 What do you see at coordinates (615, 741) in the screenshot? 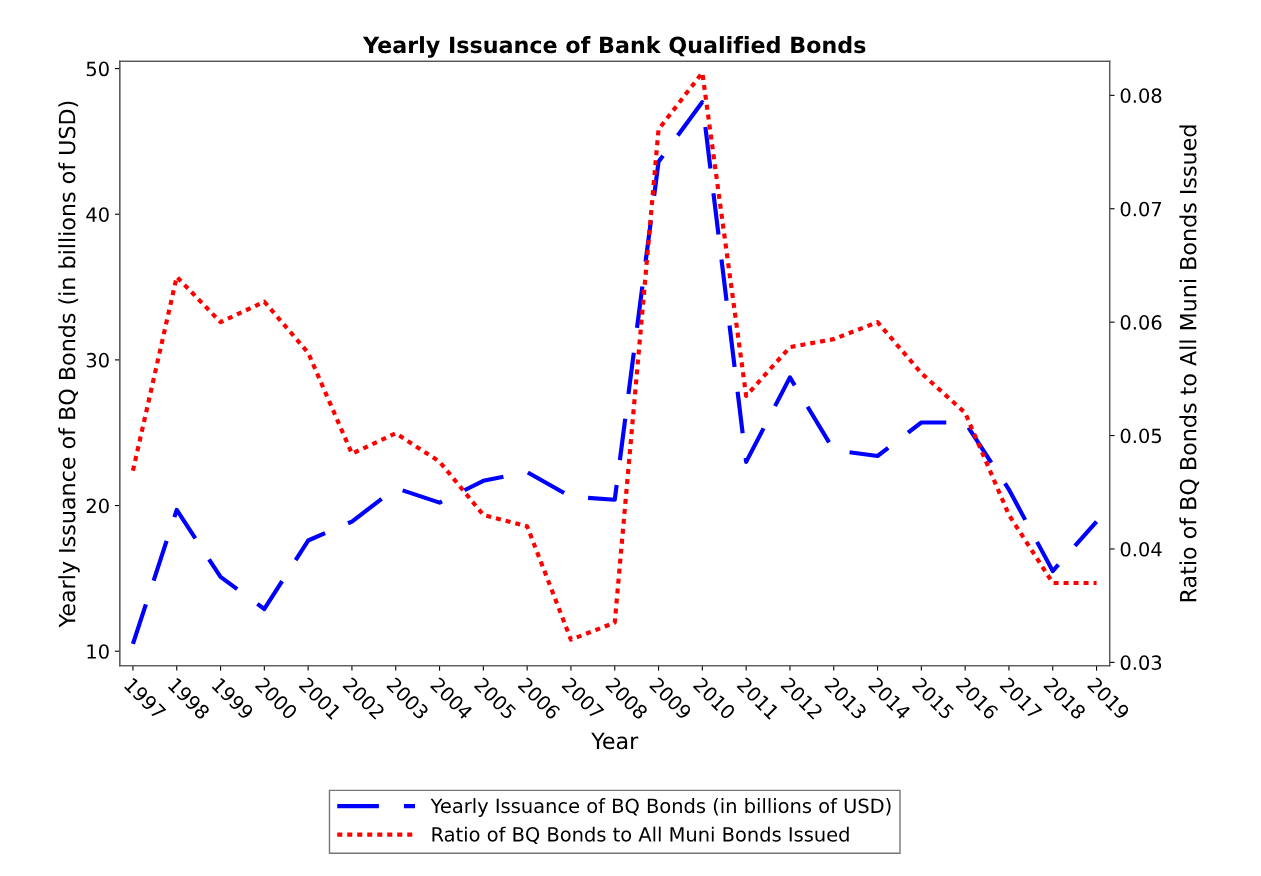
I see `x-axis-title: Year` at bounding box center [615, 741].